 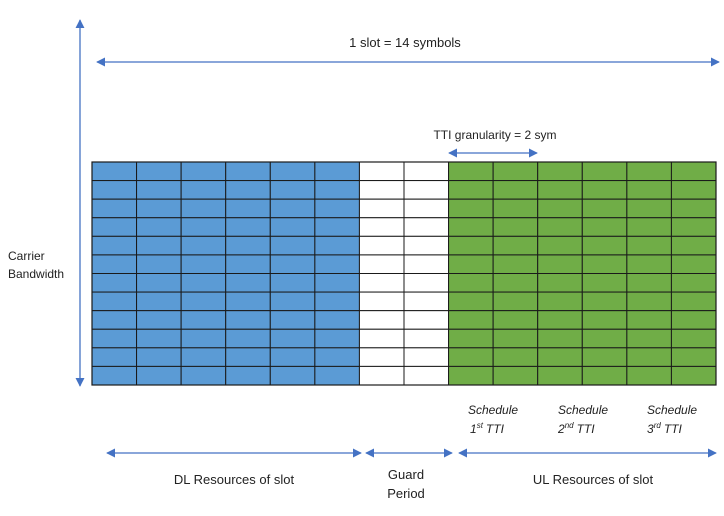 What do you see at coordinates (672, 419) in the screenshot?
I see `schedule-3rd-tti: Schedule 3rd TTI` at bounding box center [672, 419].